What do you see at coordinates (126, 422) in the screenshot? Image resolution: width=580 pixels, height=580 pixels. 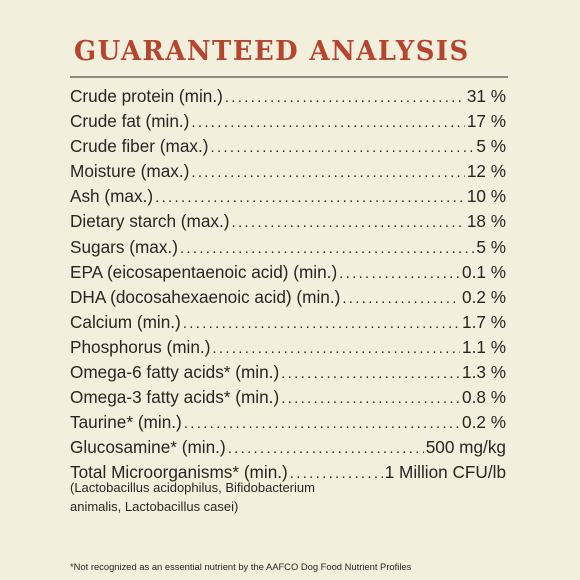 I see `nutrient-label: Taurine* (min.)` at bounding box center [126, 422].